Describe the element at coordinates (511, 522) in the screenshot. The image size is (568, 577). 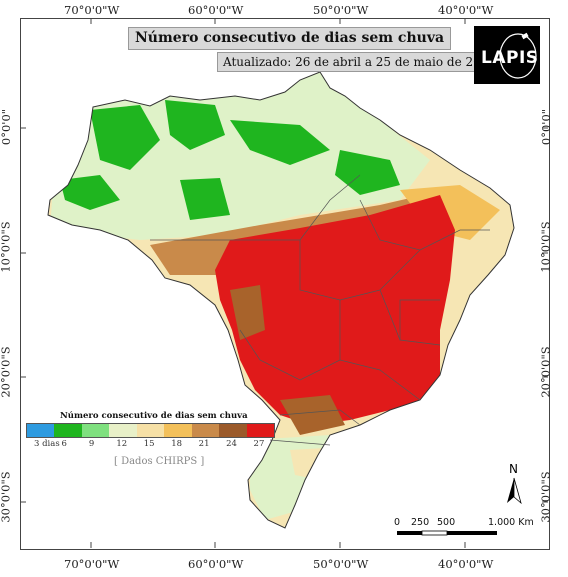
I see `scale-label-1000: 1.000 Km` at that location.